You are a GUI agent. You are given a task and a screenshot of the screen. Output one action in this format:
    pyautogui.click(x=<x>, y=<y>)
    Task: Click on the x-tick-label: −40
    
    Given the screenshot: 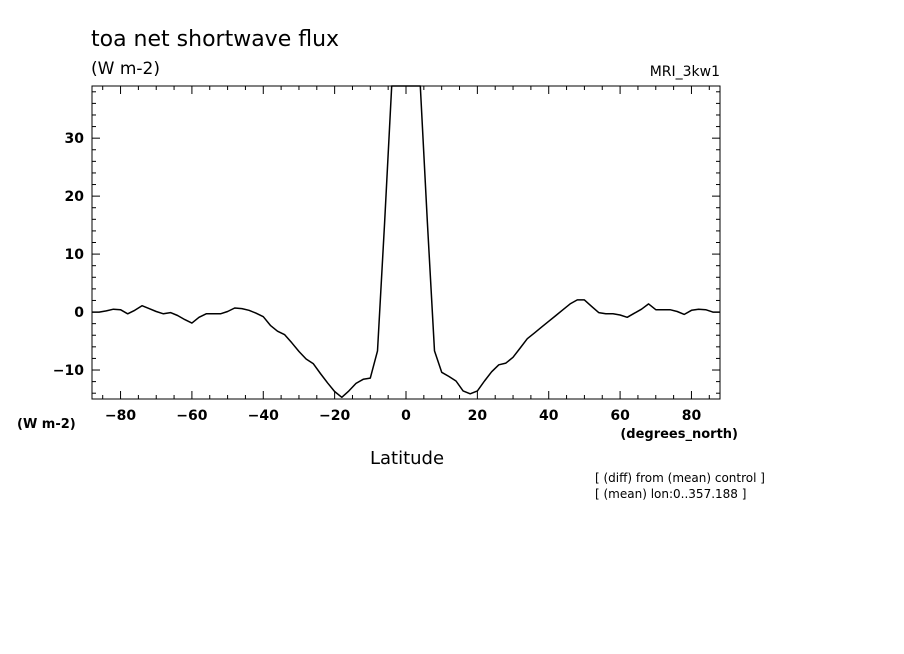 What is the action you would take?
    pyautogui.click(x=263, y=416)
    